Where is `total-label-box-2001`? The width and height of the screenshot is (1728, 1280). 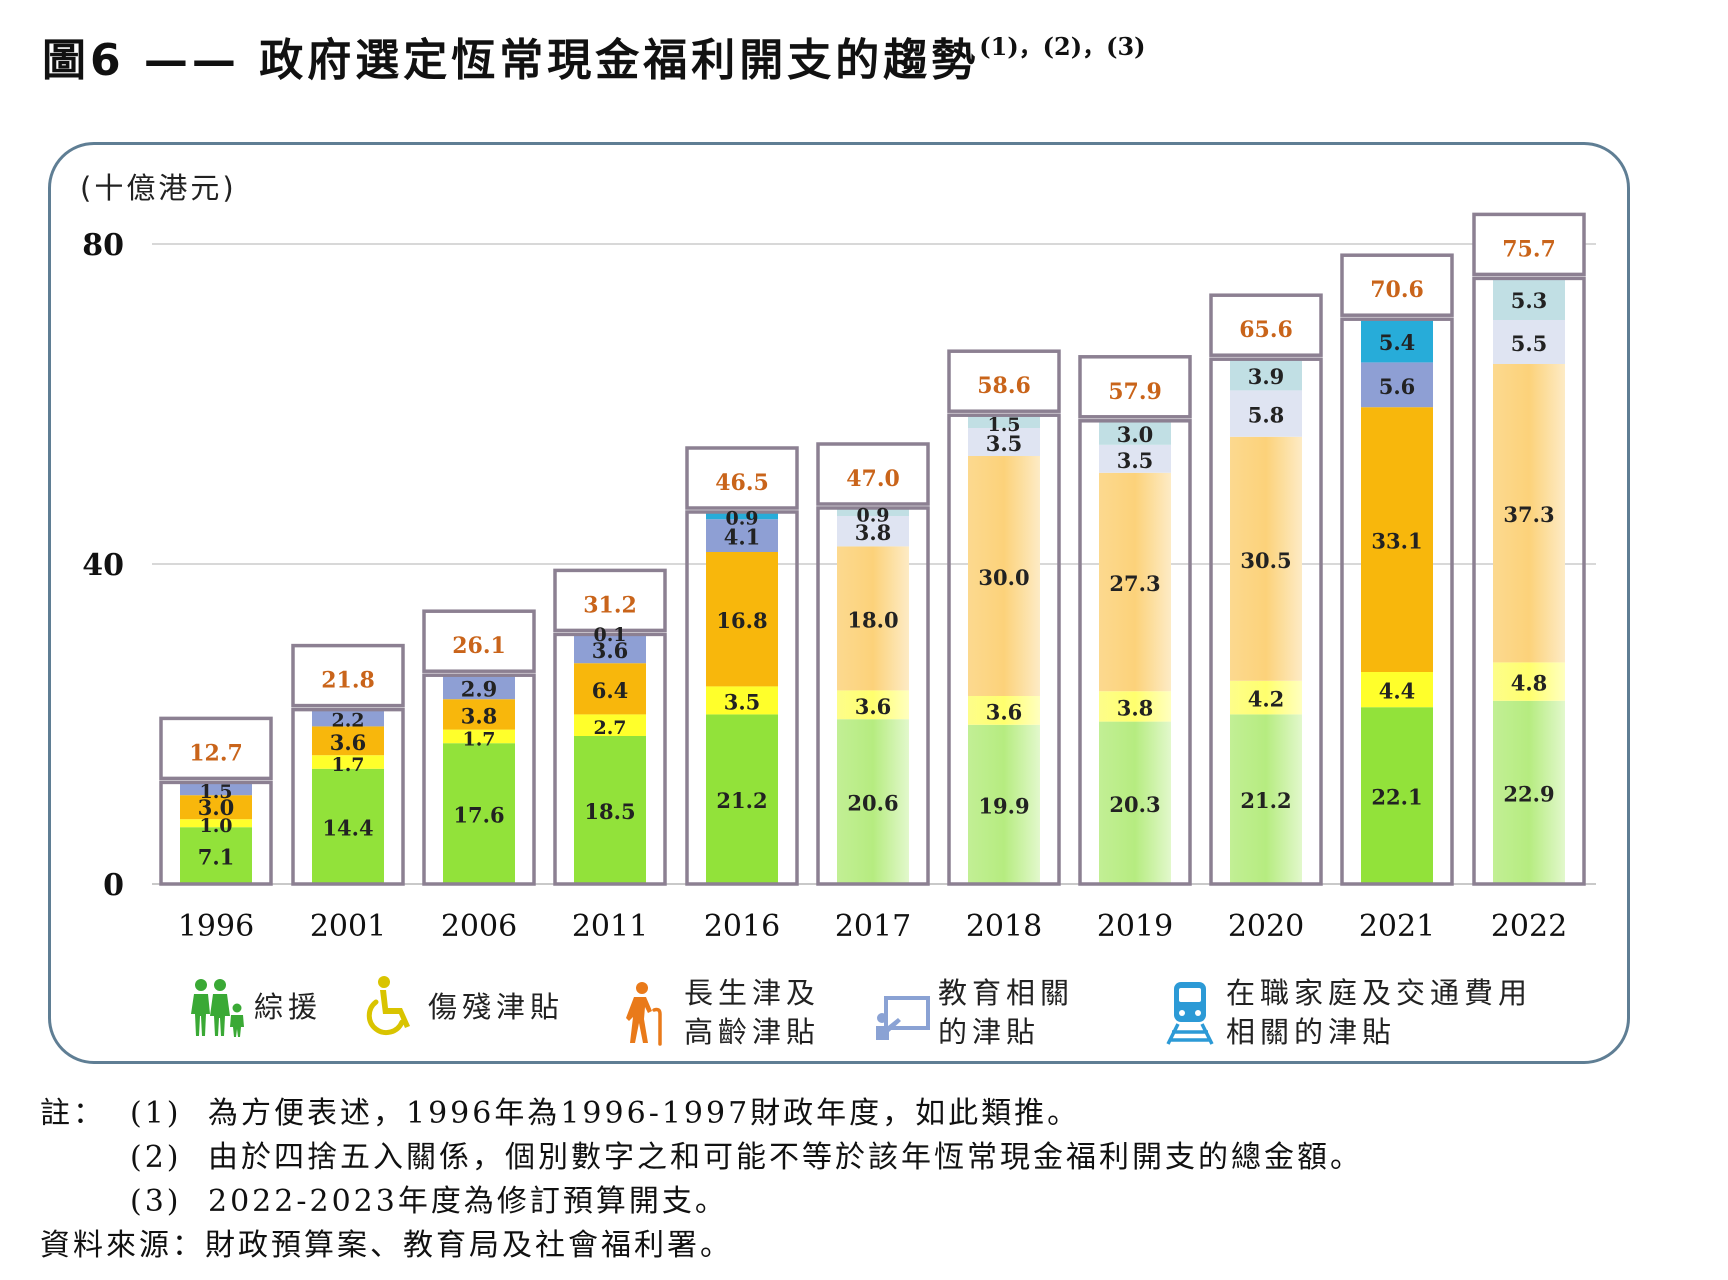 total-label-box-2001 is located at coordinates (348, 675).